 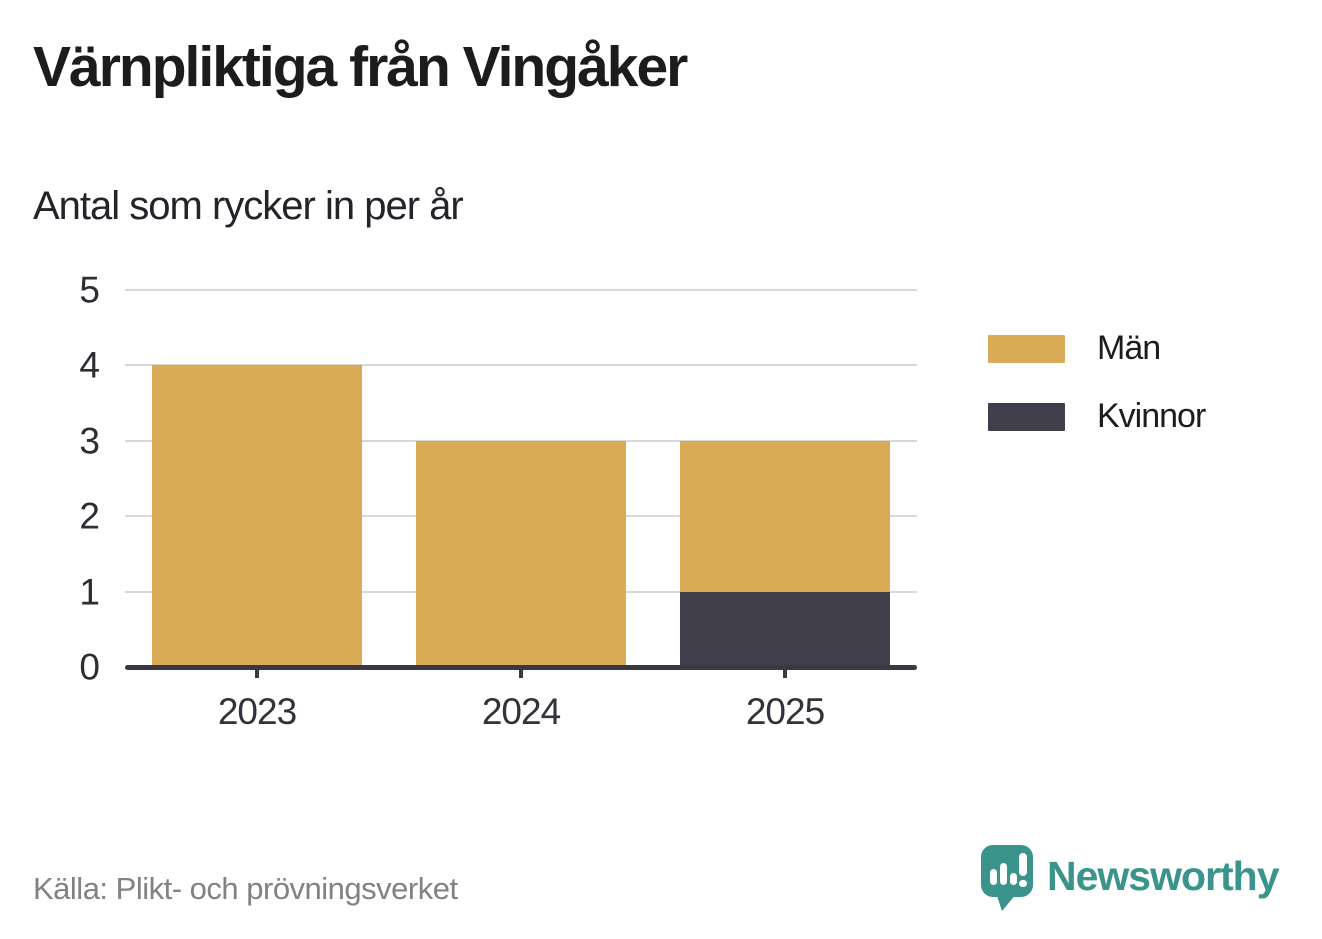 I want to click on legend-swatch-man, so click(x=1026, y=348).